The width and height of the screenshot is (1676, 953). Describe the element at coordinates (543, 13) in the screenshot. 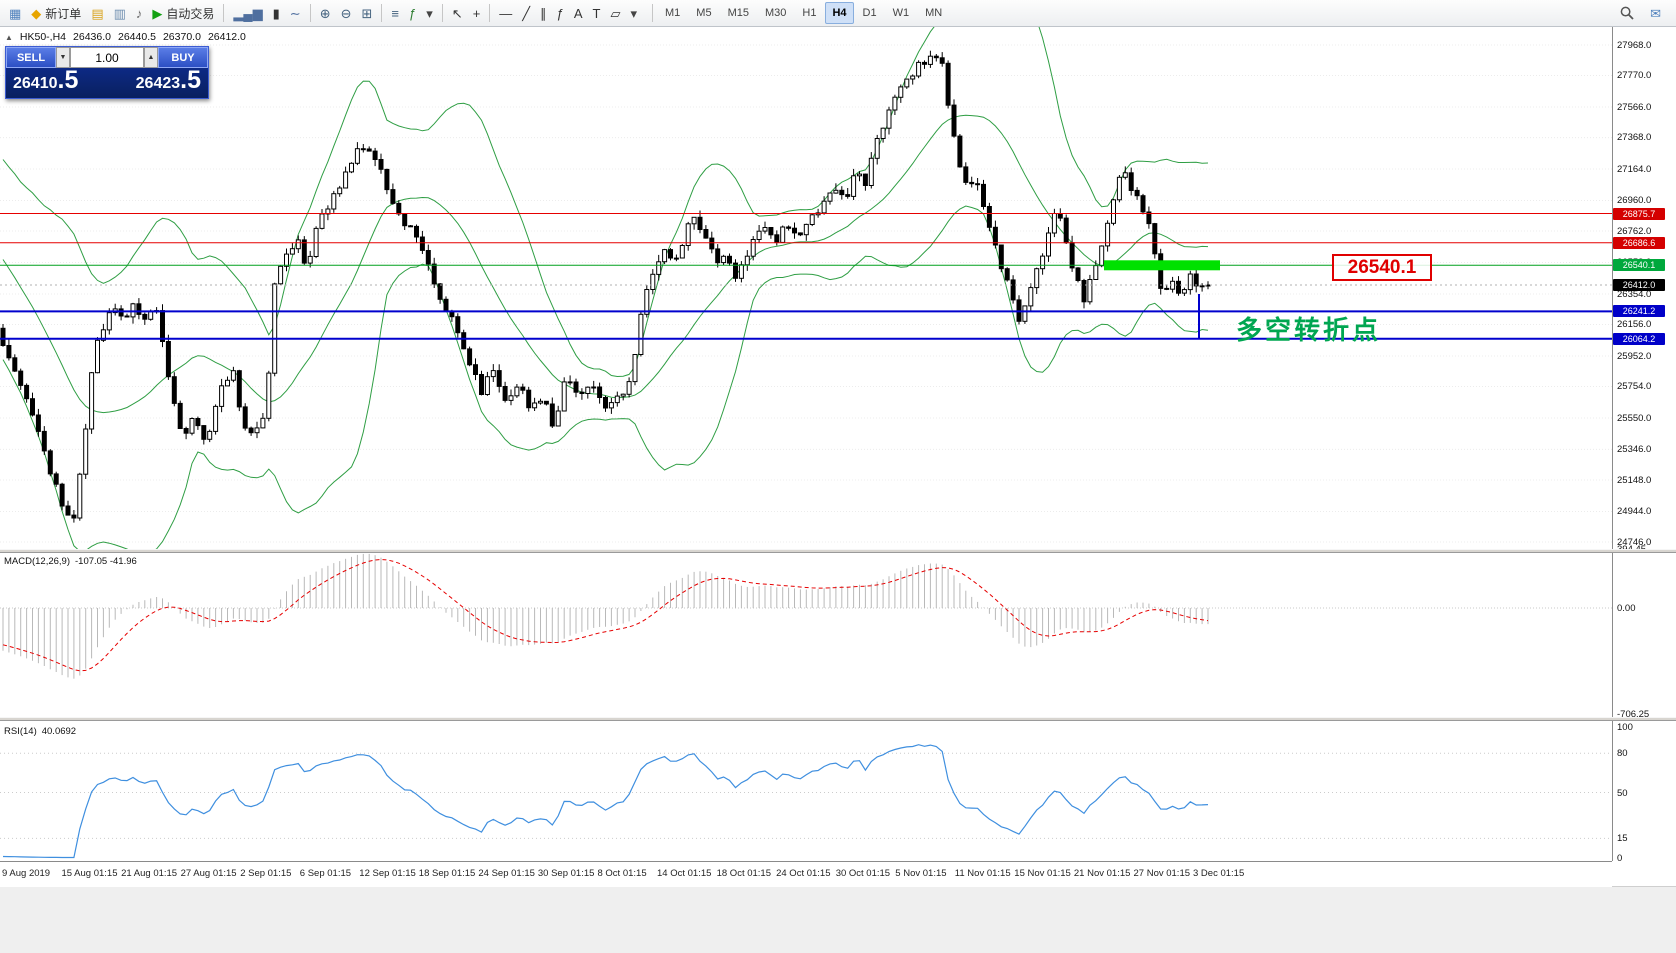

I see `channel-tool-button: ∥` at that location.